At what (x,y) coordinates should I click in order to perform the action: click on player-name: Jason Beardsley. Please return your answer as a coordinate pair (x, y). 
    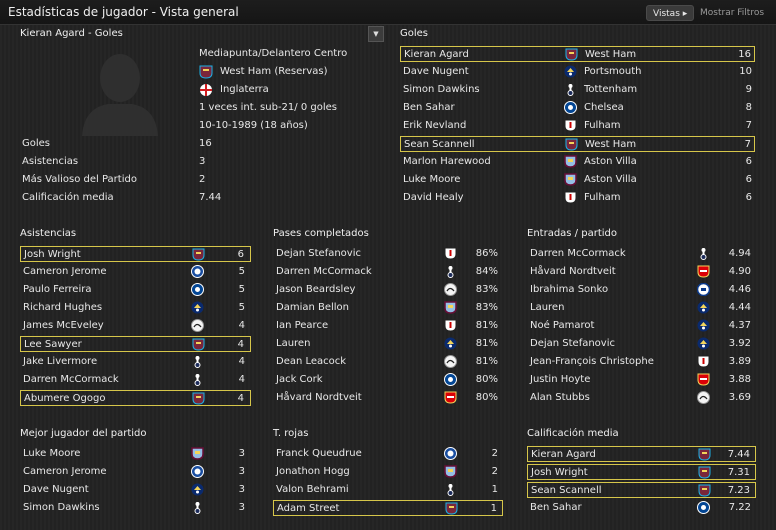
    Looking at the image, I should click on (316, 289).